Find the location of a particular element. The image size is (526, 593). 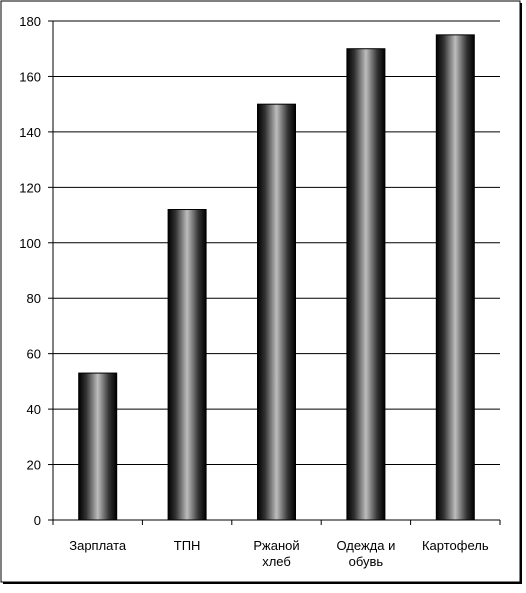

x-tick-label: Зарплата is located at coordinates (98, 545).